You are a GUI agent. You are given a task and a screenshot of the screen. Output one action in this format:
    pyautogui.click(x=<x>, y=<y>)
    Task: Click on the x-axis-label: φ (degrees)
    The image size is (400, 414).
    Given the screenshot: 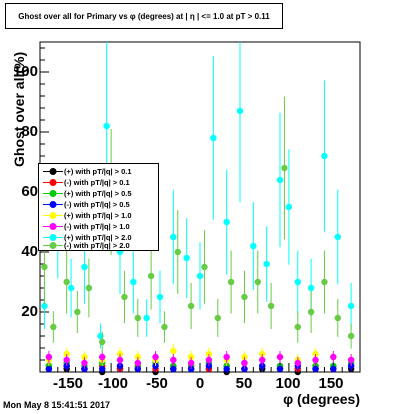 What is the action you would take?
    pyautogui.click(x=321, y=399)
    